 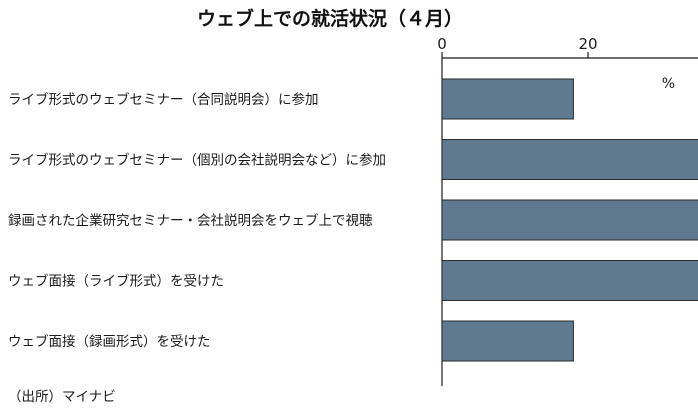 What do you see at coordinates (587, 44) in the screenshot?
I see `x-tick-label: 20` at bounding box center [587, 44].